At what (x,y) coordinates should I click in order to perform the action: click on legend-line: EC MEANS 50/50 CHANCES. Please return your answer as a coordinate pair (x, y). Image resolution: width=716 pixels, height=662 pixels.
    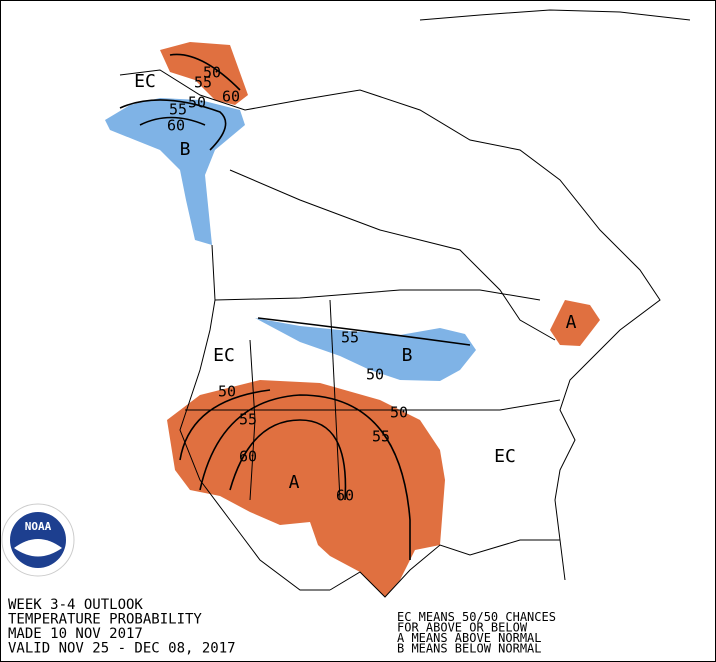
    Looking at the image, I should click on (476, 617).